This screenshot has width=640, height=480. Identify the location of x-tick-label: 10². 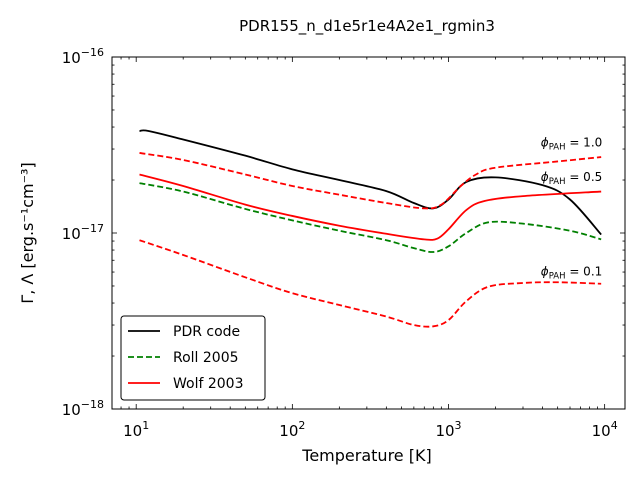
(292, 429).